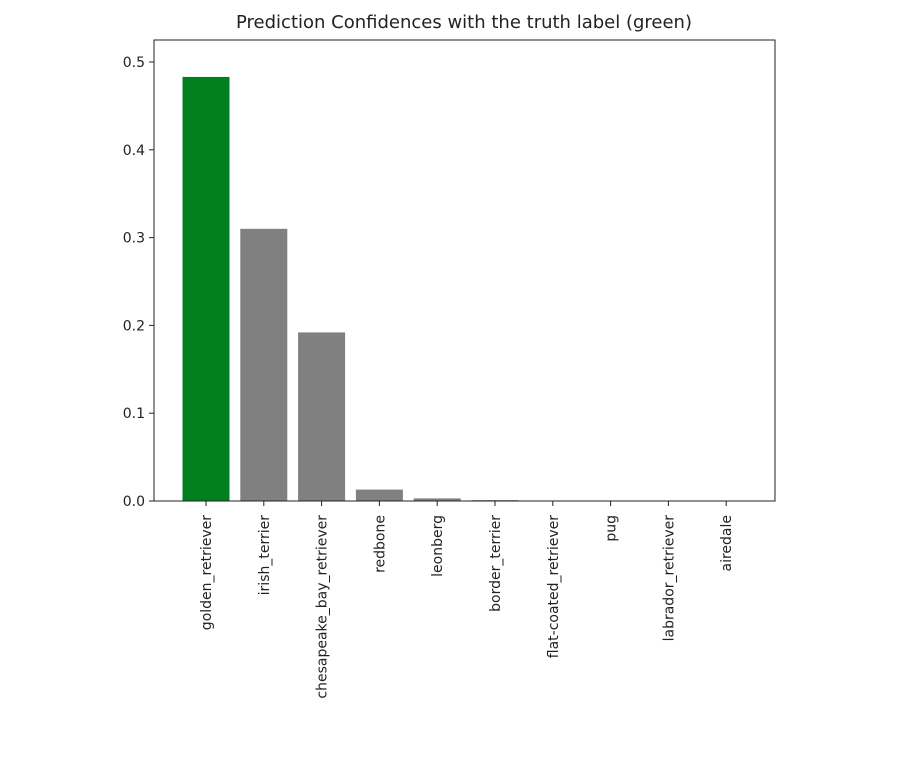 The width and height of the screenshot is (920, 760). I want to click on x-tick-label: airedale, so click(727, 543).